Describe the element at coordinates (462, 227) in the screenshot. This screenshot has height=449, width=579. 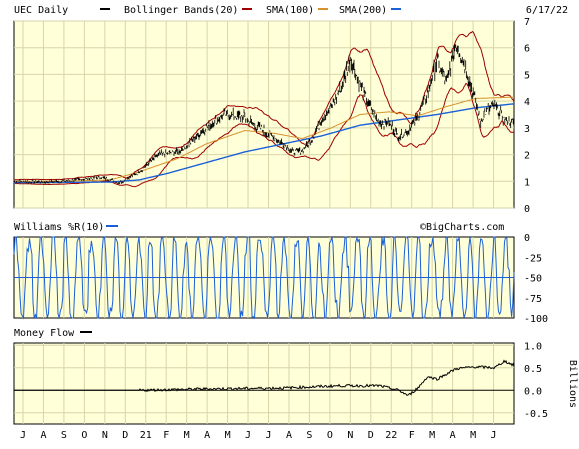
I see `watermark-text: ©BigCharts.com` at that location.